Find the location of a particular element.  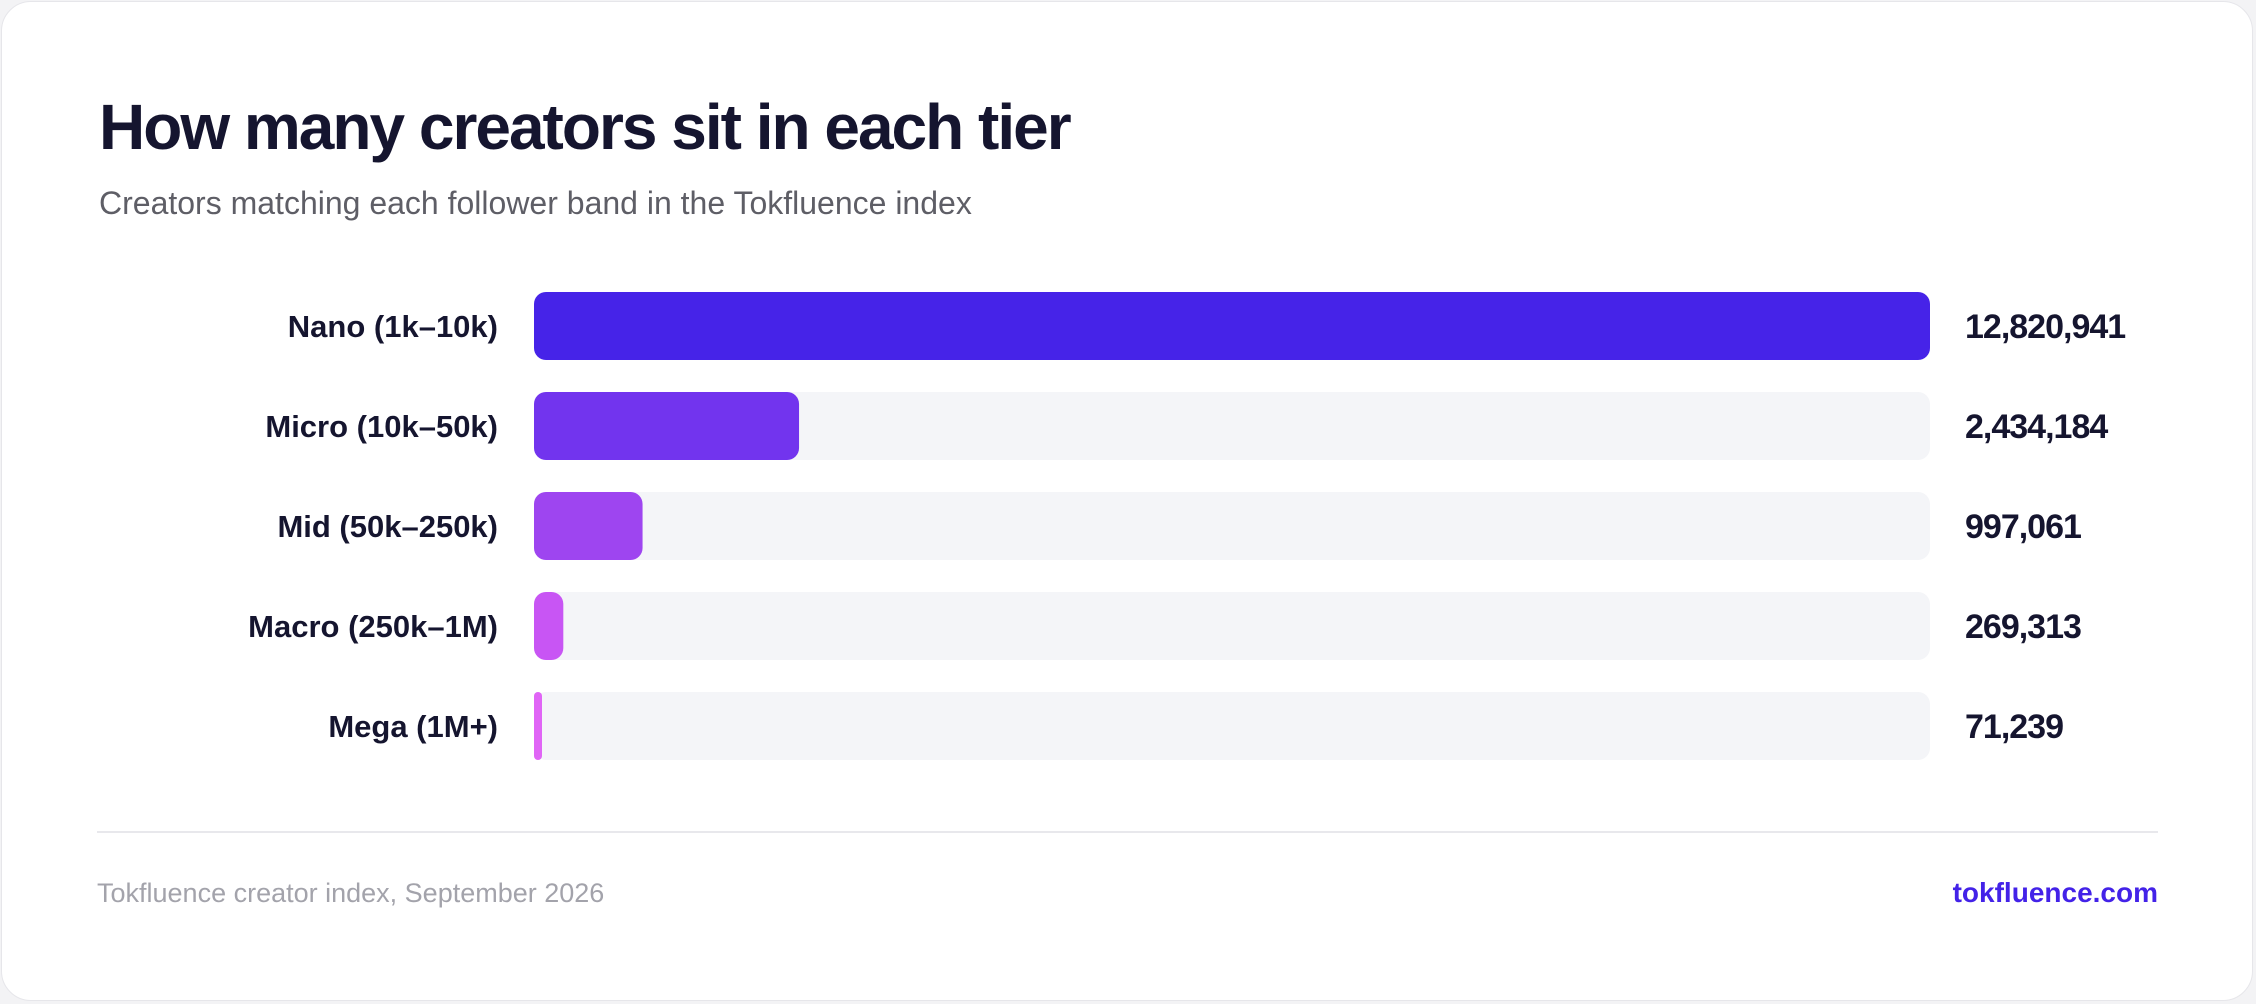

bar-track-mid is located at coordinates (1232, 526).